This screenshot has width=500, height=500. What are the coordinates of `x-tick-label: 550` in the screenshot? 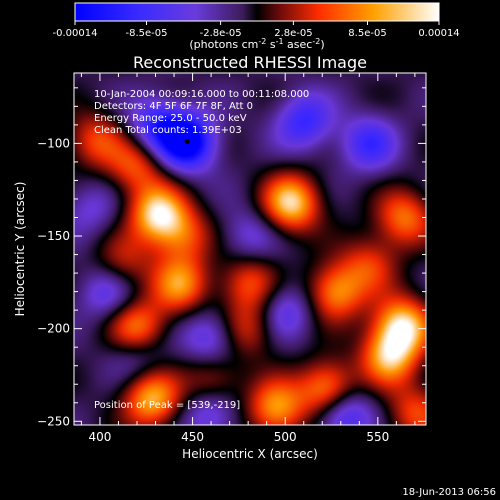 It's located at (377, 437).